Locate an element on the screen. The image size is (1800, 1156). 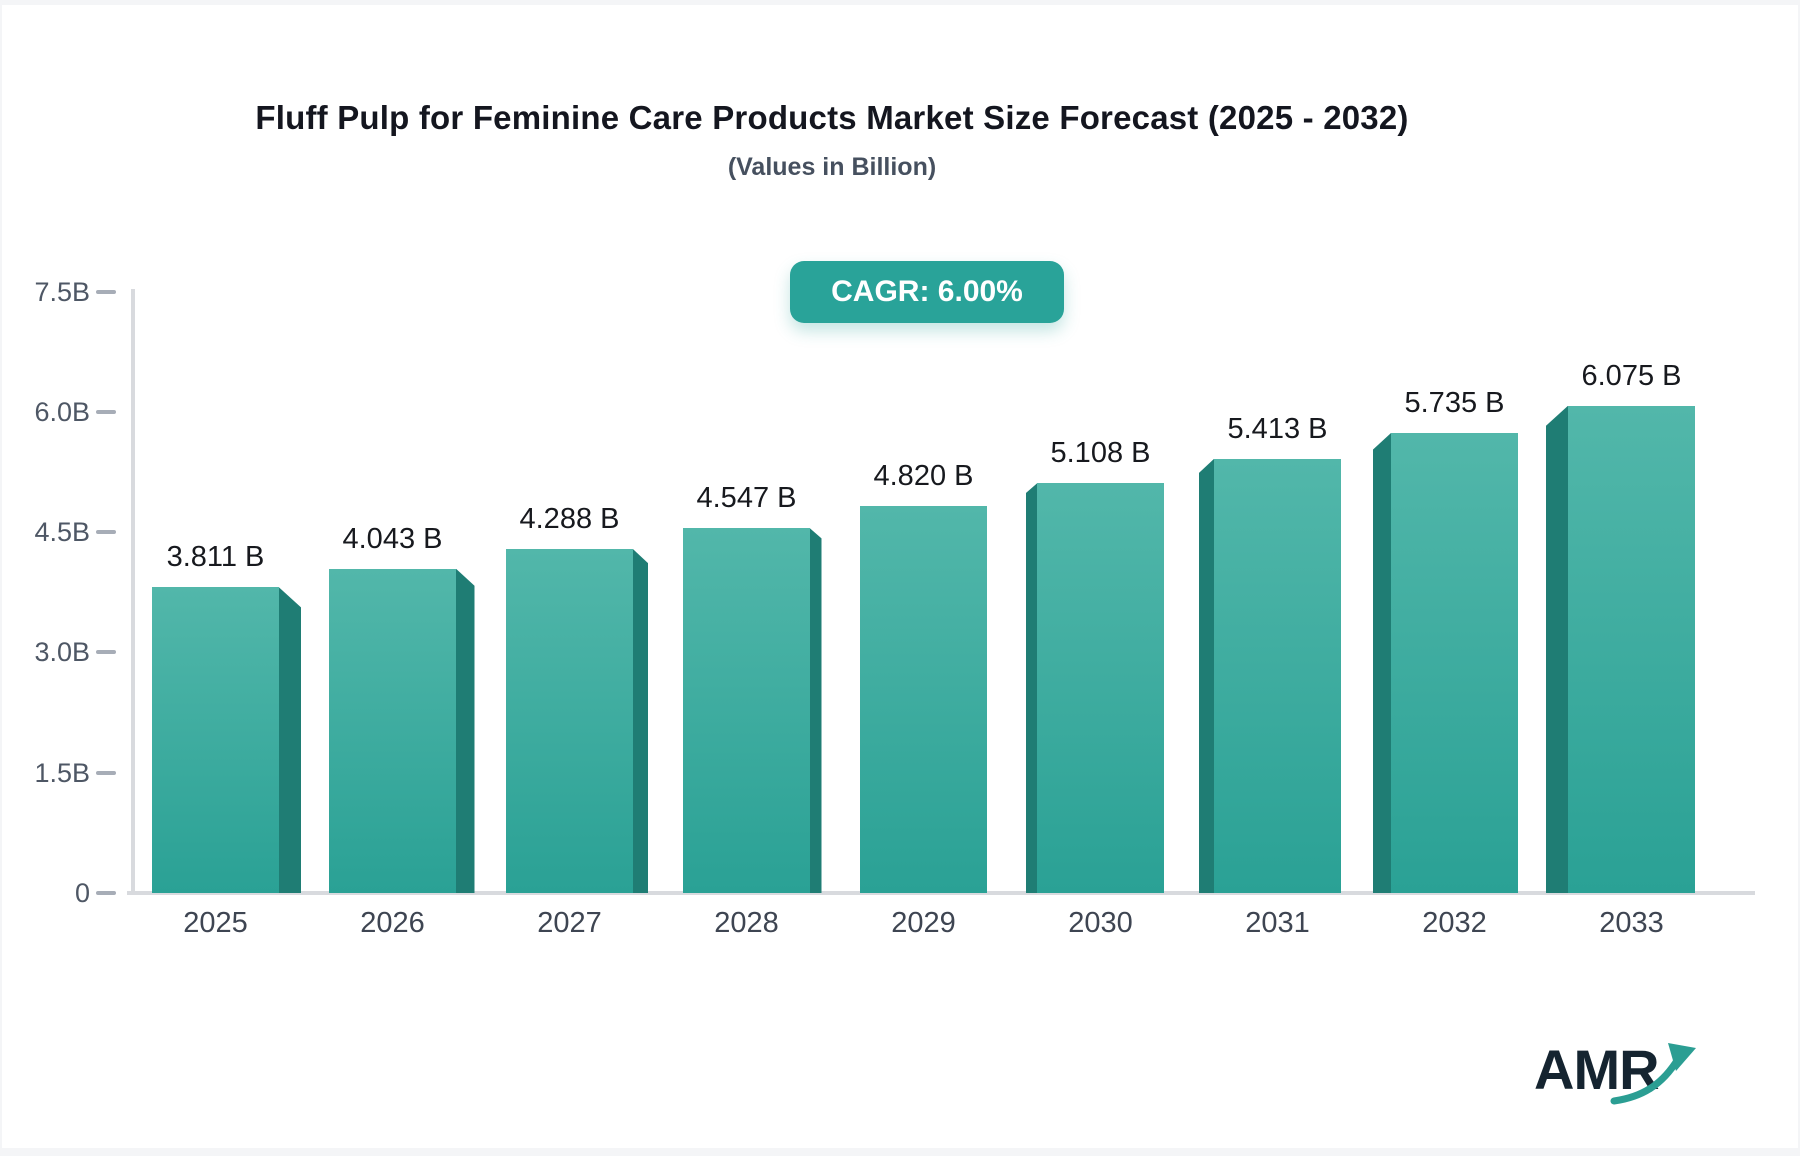
bar-value-label: 4.547 B is located at coordinates (746, 498).